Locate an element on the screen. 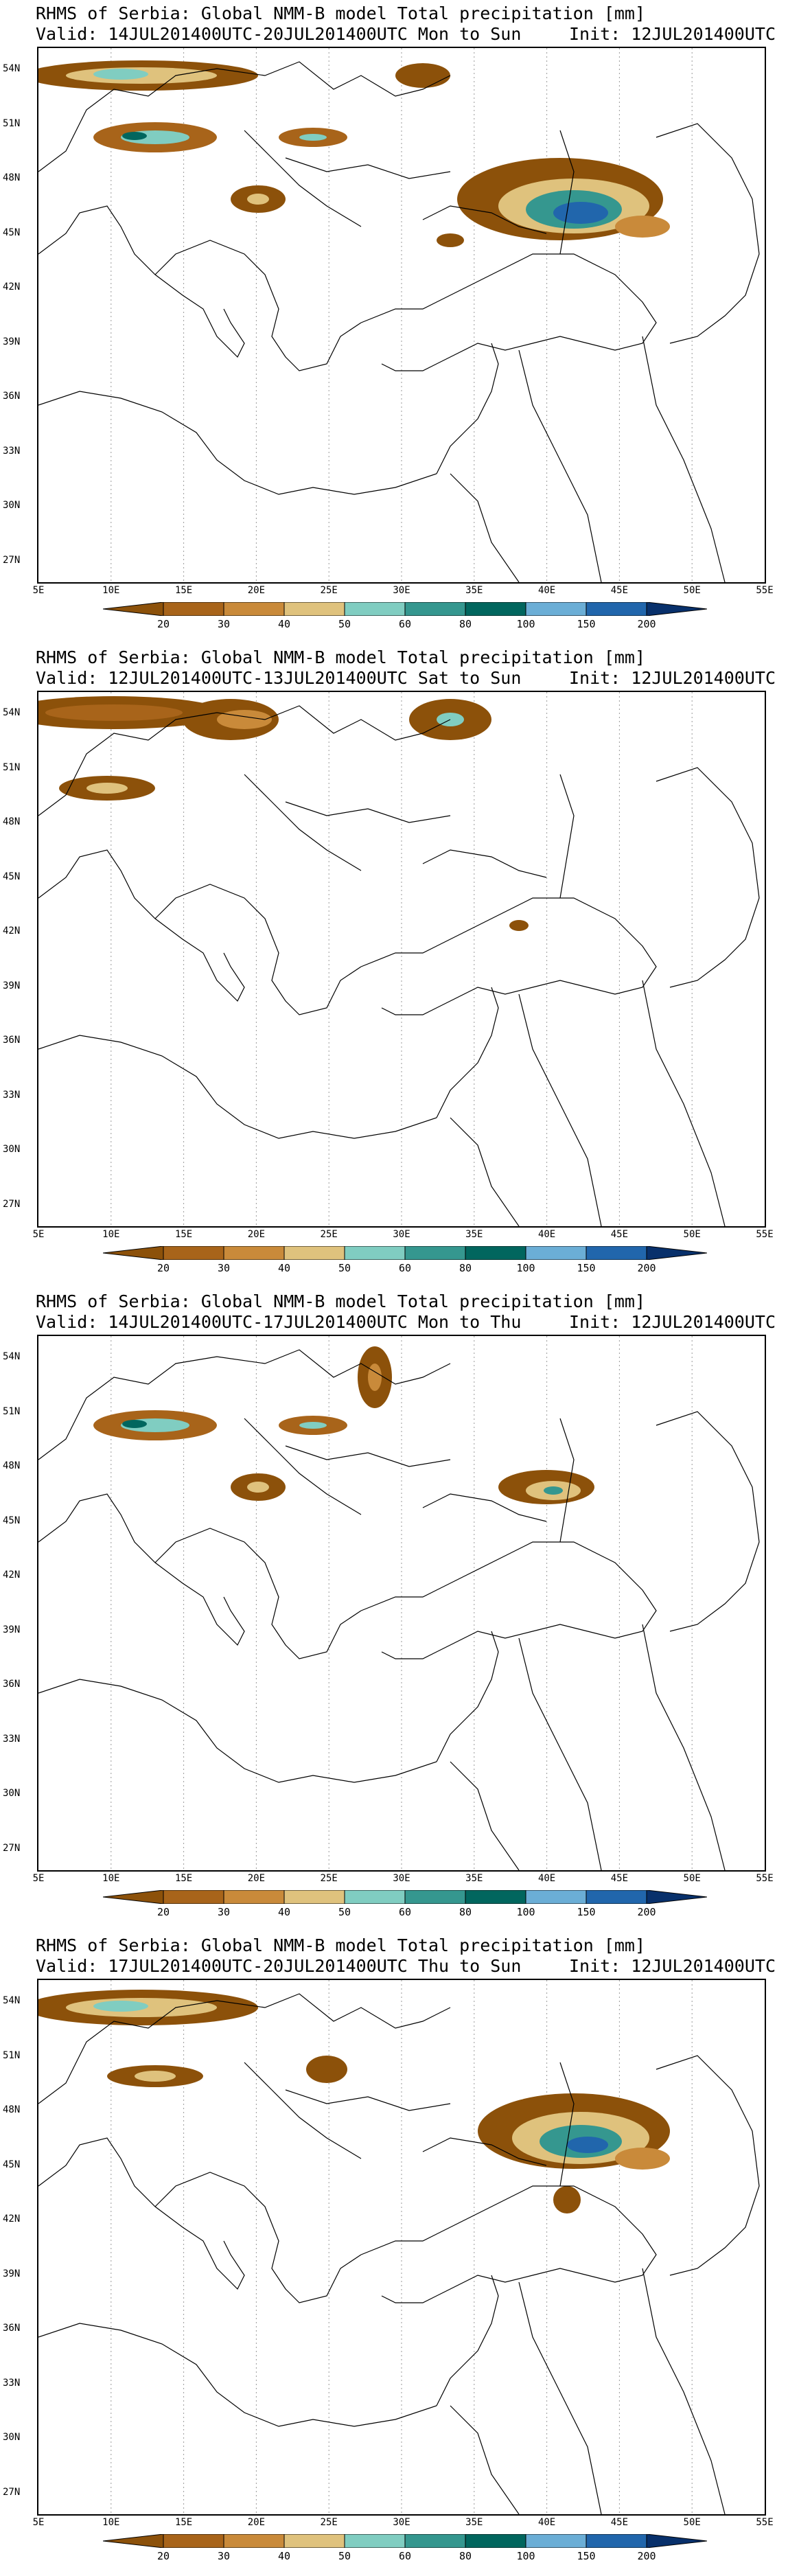 The width and height of the screenshot is (788, 2576). colorbar-label: 60 is located at coordinates (405, 1268).